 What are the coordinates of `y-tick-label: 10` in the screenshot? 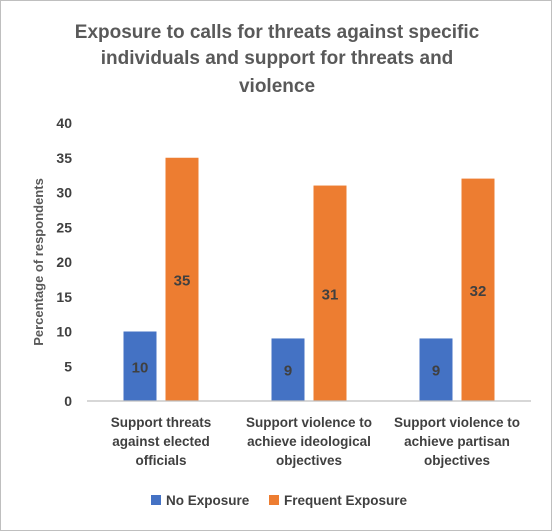 It's located at (64, 332).